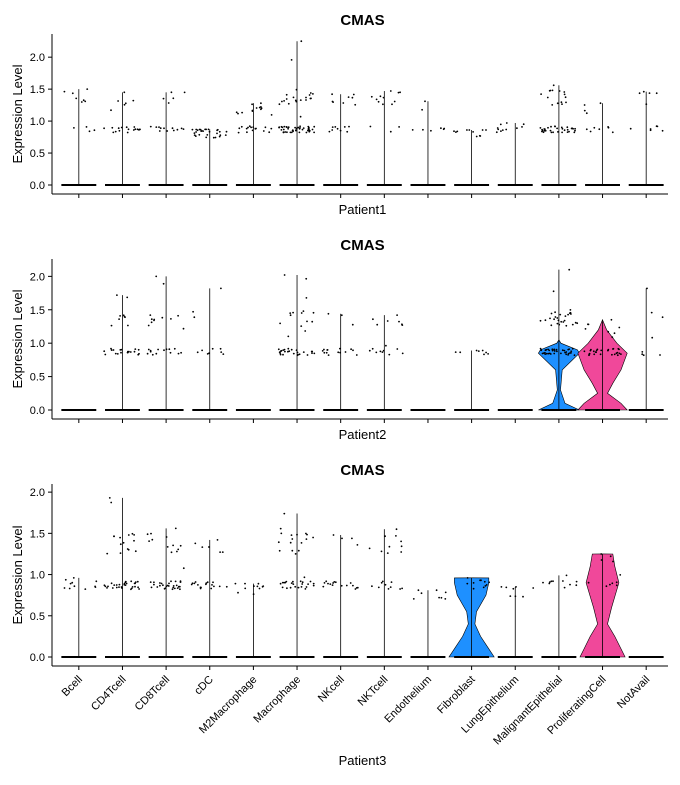  I want to click on panel1-points-LungEpithelium, so click(510, 128).